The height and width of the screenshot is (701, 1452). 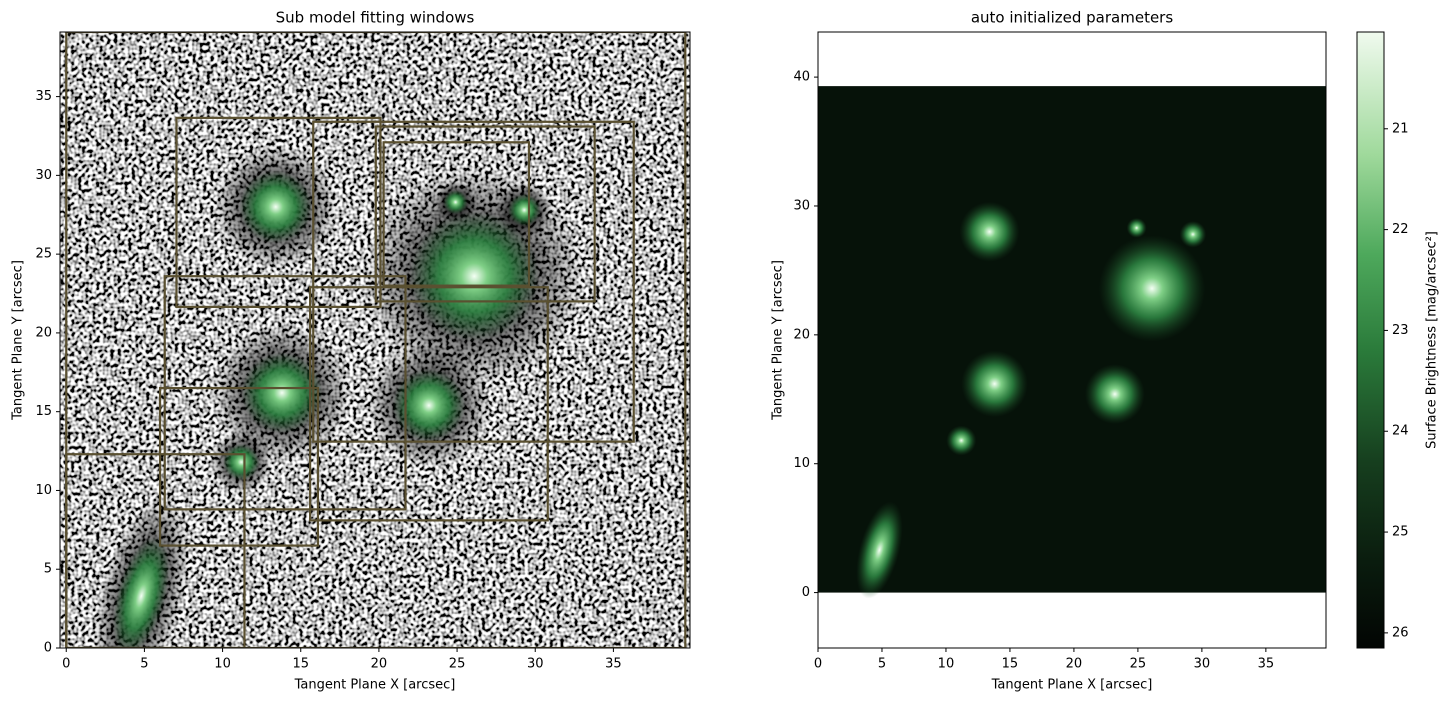 I want to click on colorbar-tick-label: 25, so click(x=1400, y=532).